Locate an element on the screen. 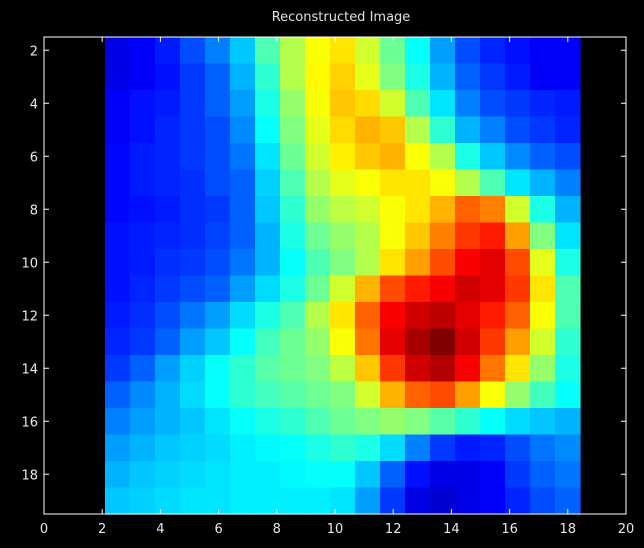 This screenshot has width=644, height=548. chart-title: Reconstructed Image is located at coordinates (341, 17).